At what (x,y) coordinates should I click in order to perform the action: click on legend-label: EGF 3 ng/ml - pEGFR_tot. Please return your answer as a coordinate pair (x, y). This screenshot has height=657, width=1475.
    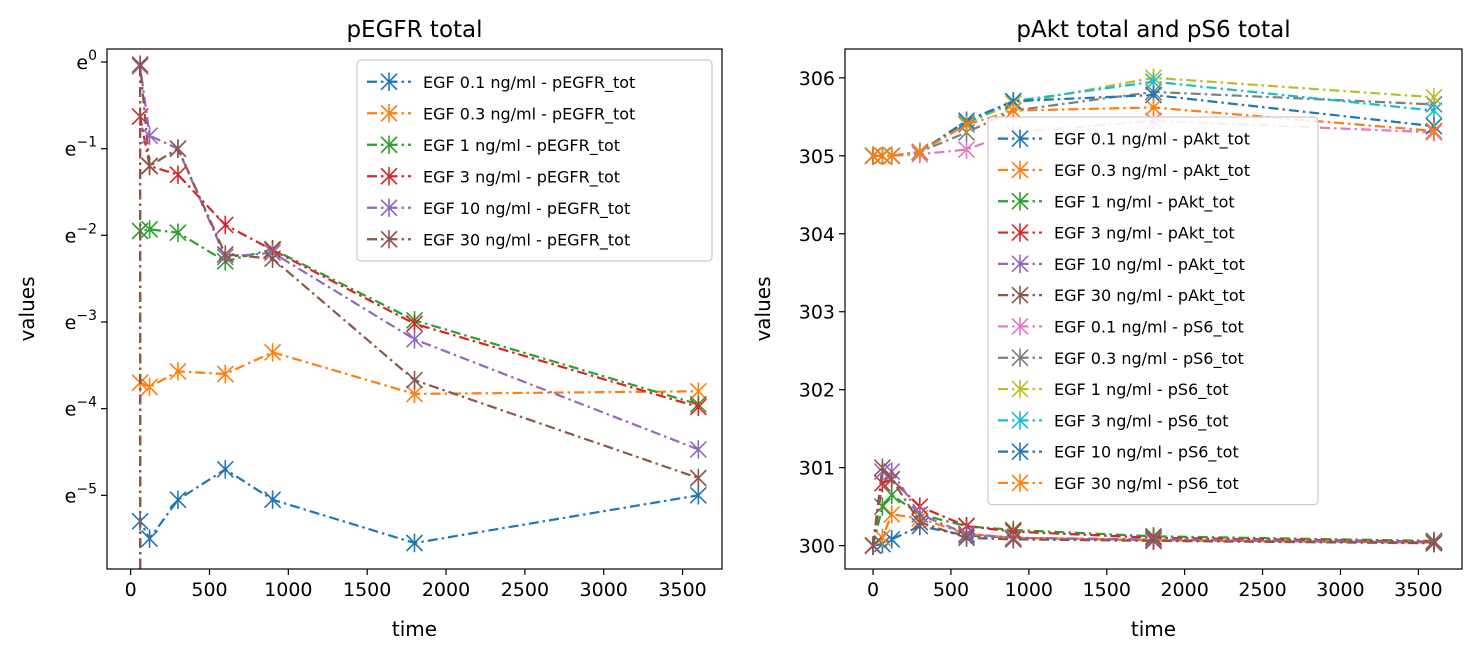
    Looking at the image, I should click on (521, 177).